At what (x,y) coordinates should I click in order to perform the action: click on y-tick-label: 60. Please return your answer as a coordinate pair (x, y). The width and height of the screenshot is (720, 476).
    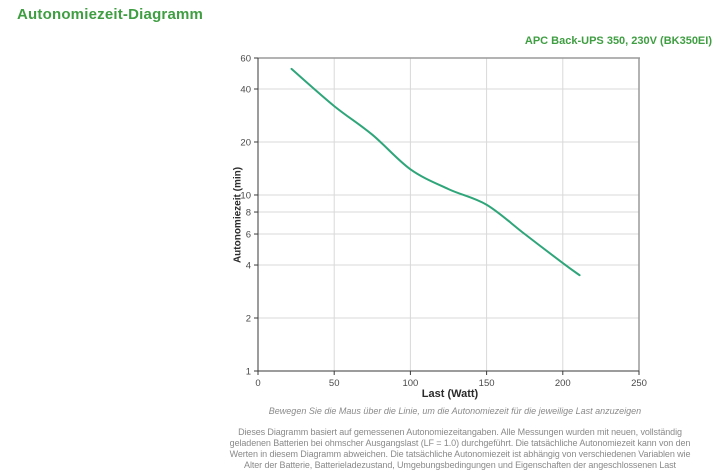
    Looking at the image, I should click on (245, 59).